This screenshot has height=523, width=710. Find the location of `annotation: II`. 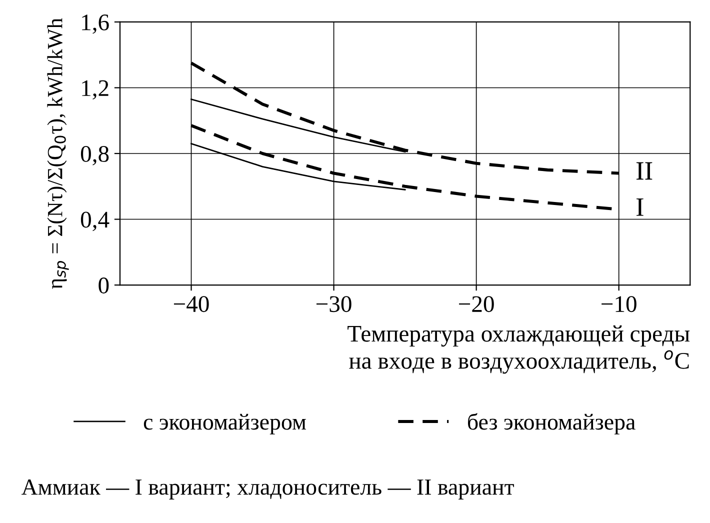

annotation: II is located at coordinates (644, 171).